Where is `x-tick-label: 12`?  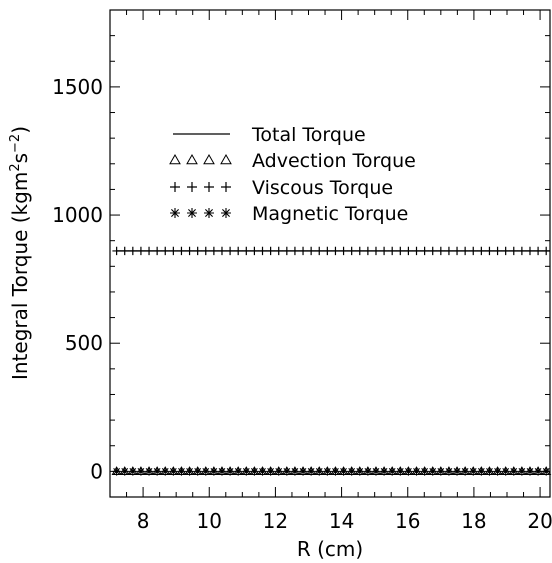
x-tick-label: 12 is located at coordinates (275, 521).